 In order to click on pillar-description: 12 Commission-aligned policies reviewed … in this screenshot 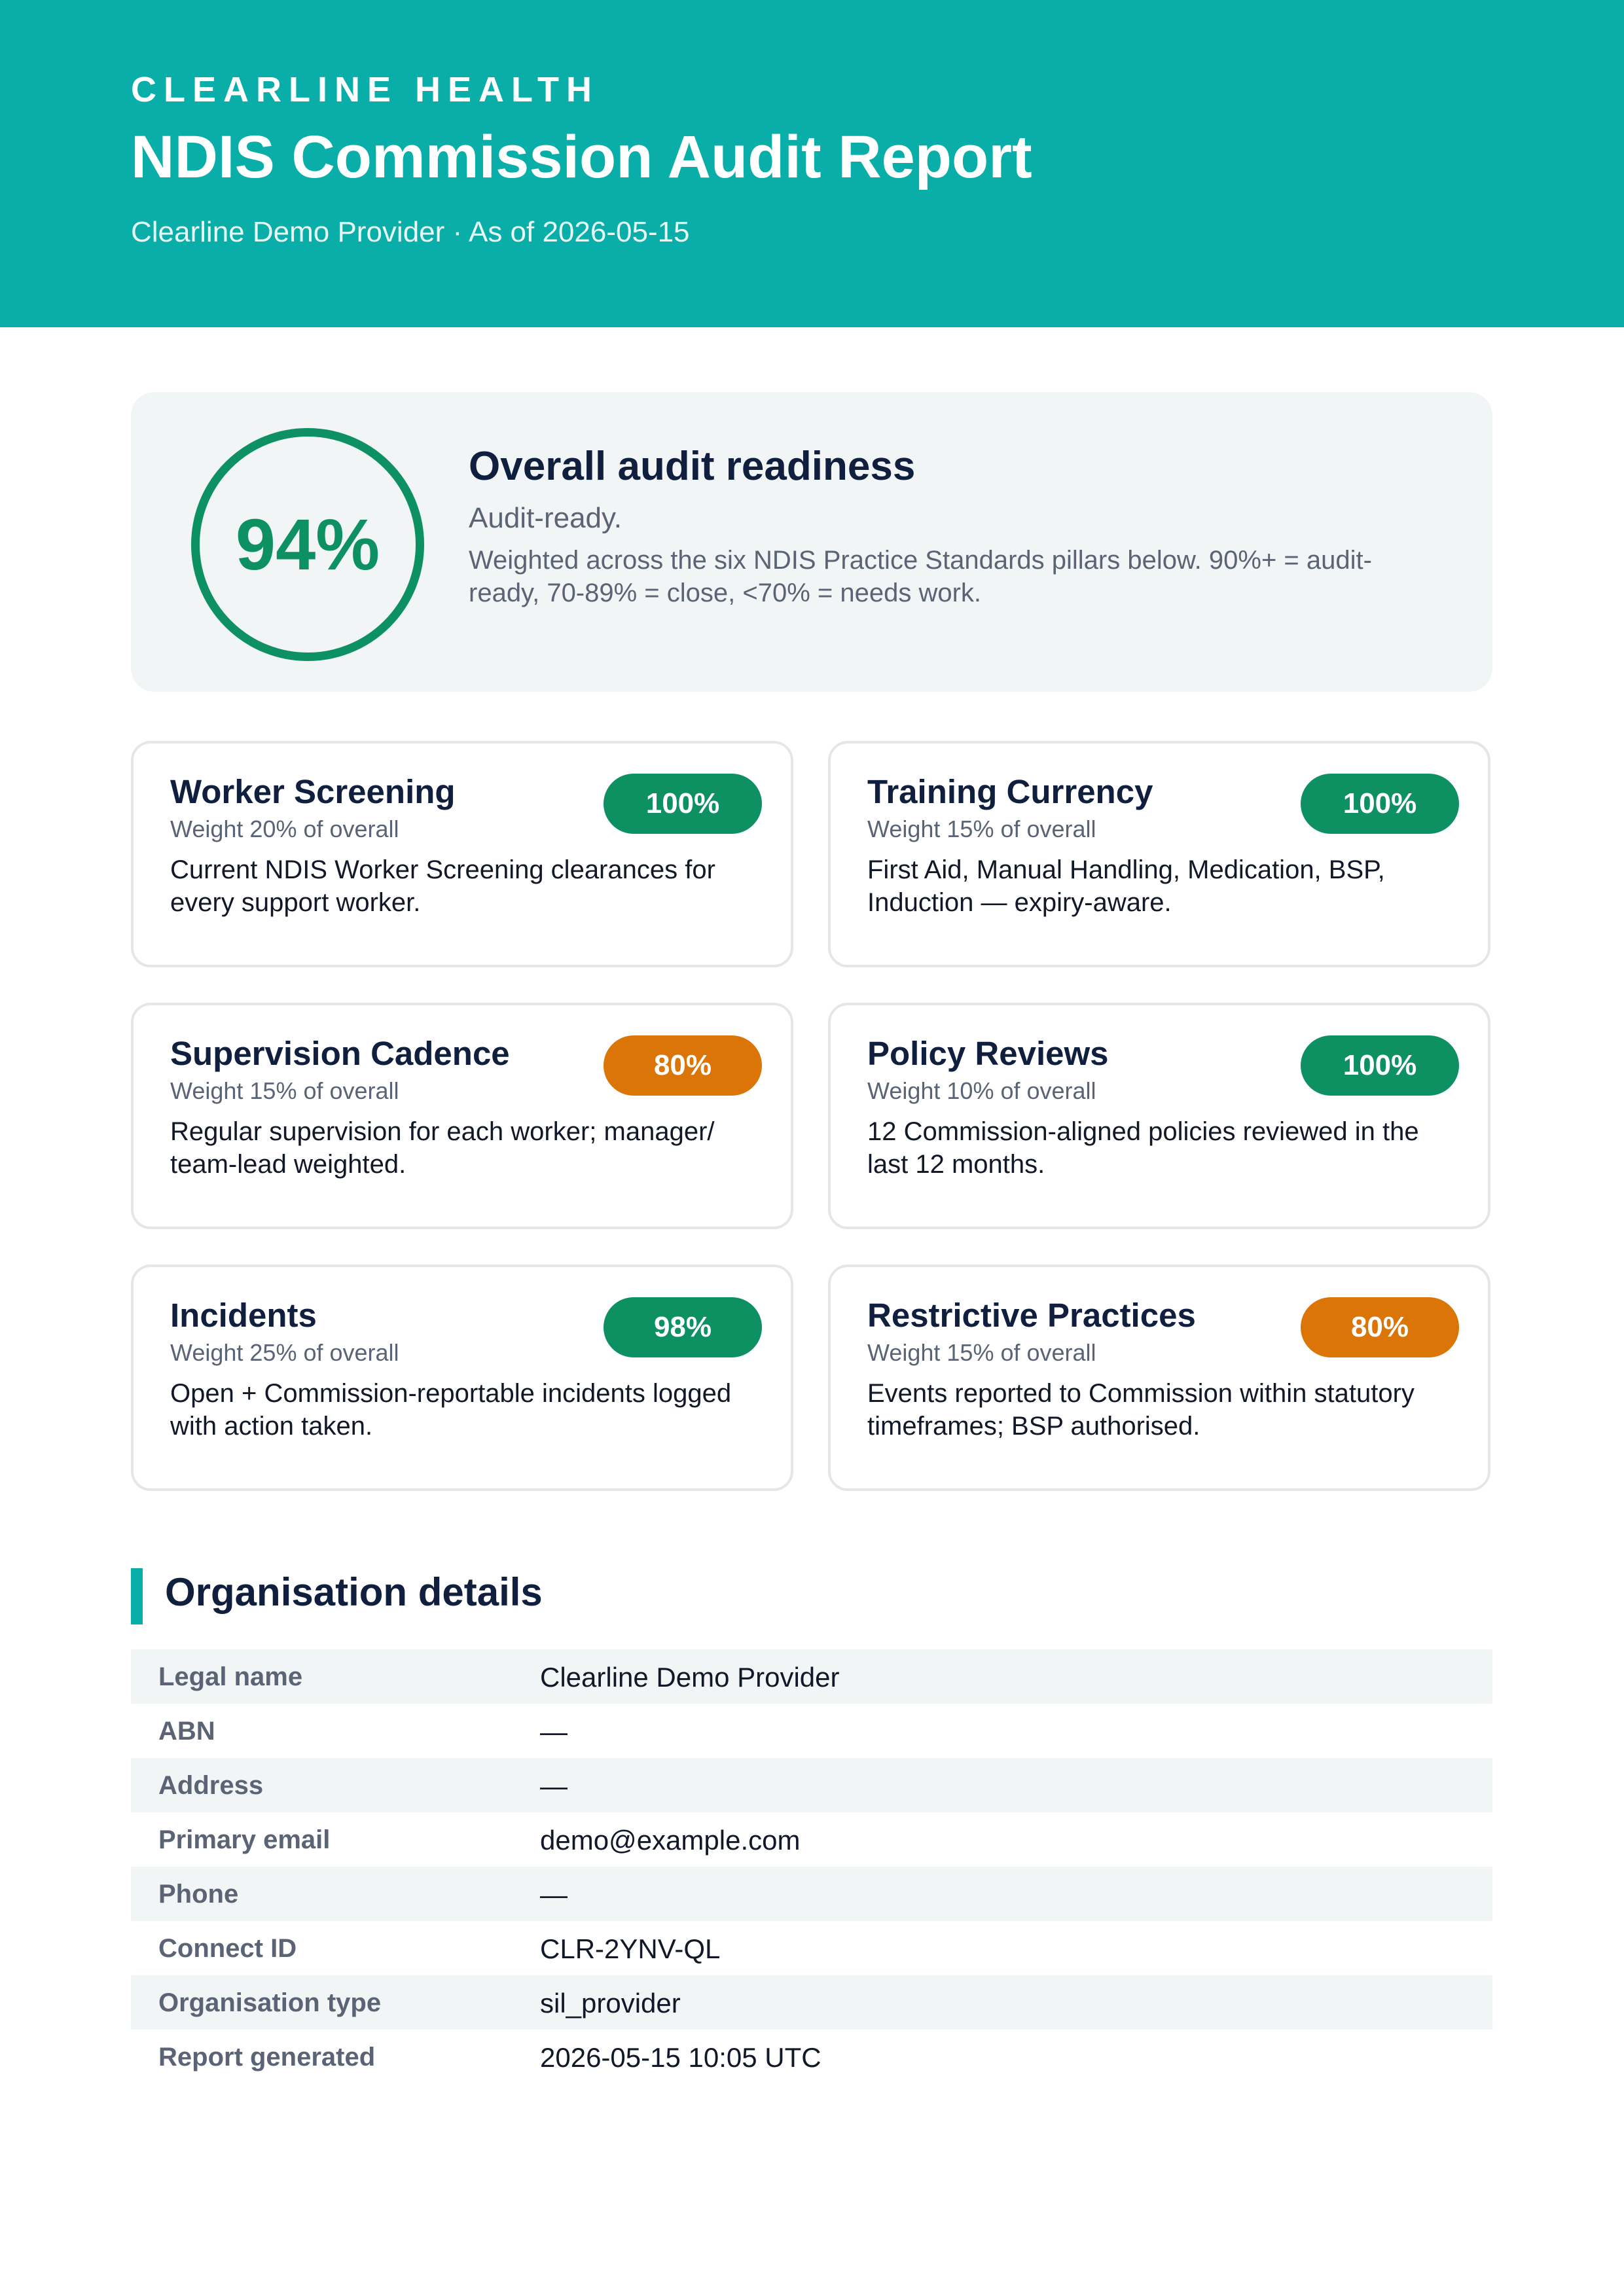, I will do `click(1143, 1148)`.